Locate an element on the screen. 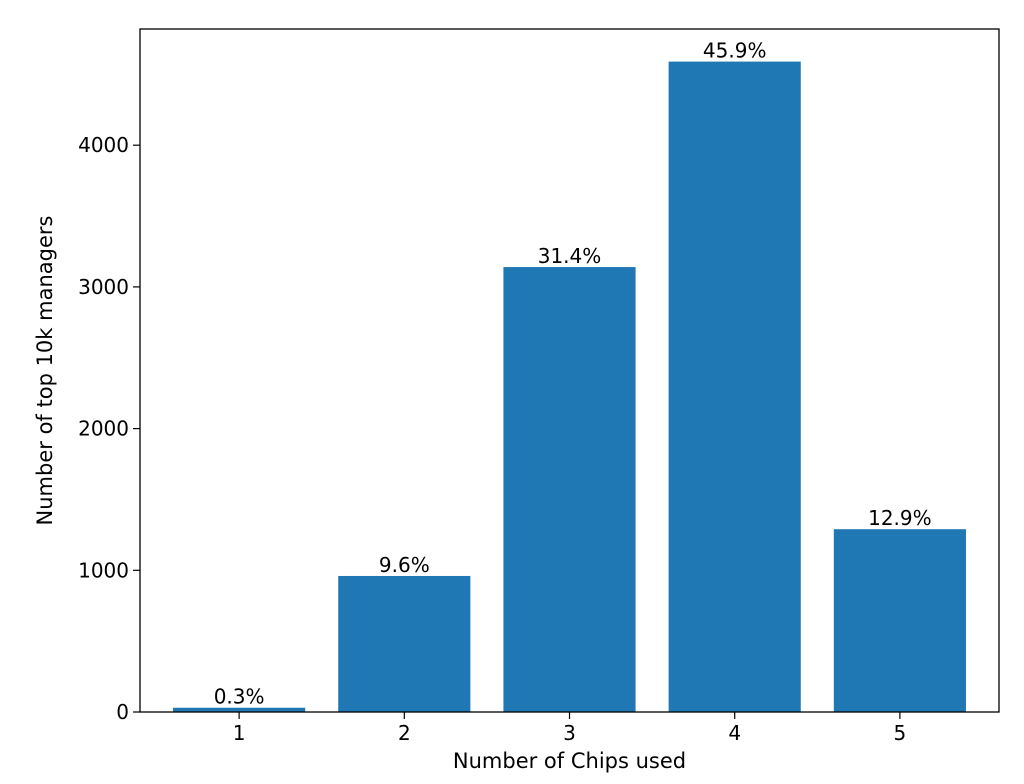 This screenshot has height=784, width=1024. x-tick-label-5: 5 is located at coordinates (900, 733).